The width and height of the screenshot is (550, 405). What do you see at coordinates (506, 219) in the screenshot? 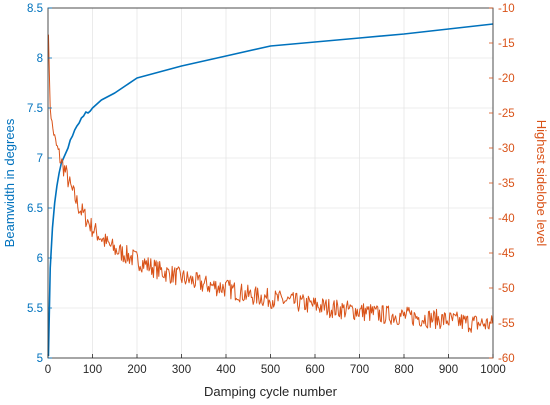
I see `y-right-tick-label: -40` at bounding box center [506, 219].